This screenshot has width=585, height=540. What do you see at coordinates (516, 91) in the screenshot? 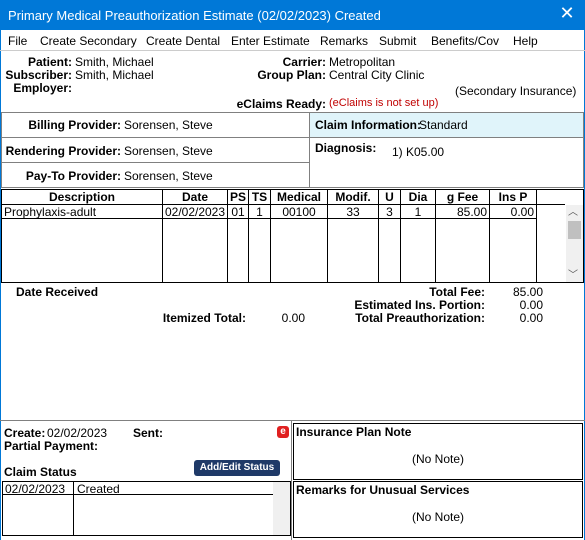
I see `insurance-type: (Secondary Insurance)` at bounding box center [516, 91].